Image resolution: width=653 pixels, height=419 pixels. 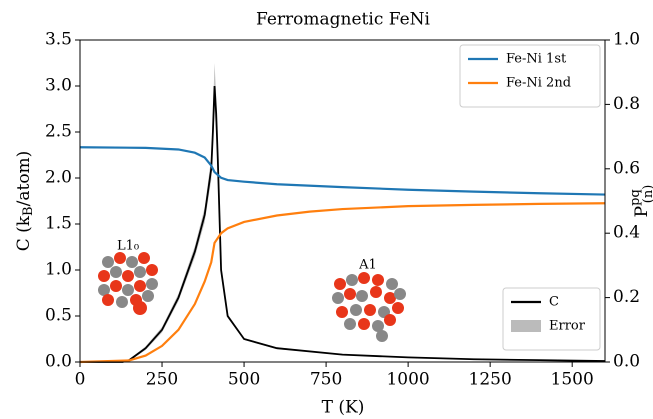 I want to click on y2-axis-label: Ppq(n), so click(x=640, y=201).